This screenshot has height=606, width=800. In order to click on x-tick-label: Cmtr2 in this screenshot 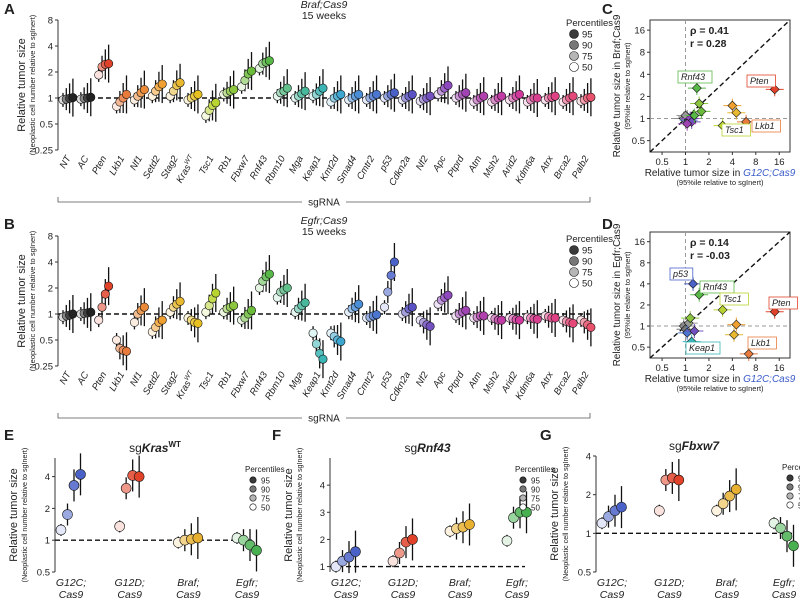, I will do `click(366, 383)`.